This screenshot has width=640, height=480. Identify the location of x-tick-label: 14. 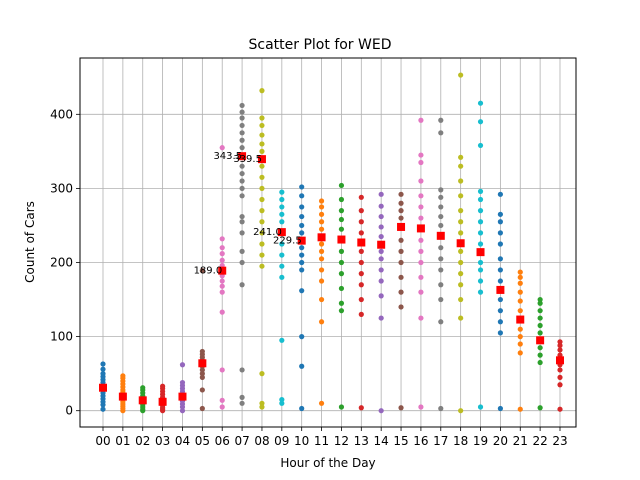
(381, 441).